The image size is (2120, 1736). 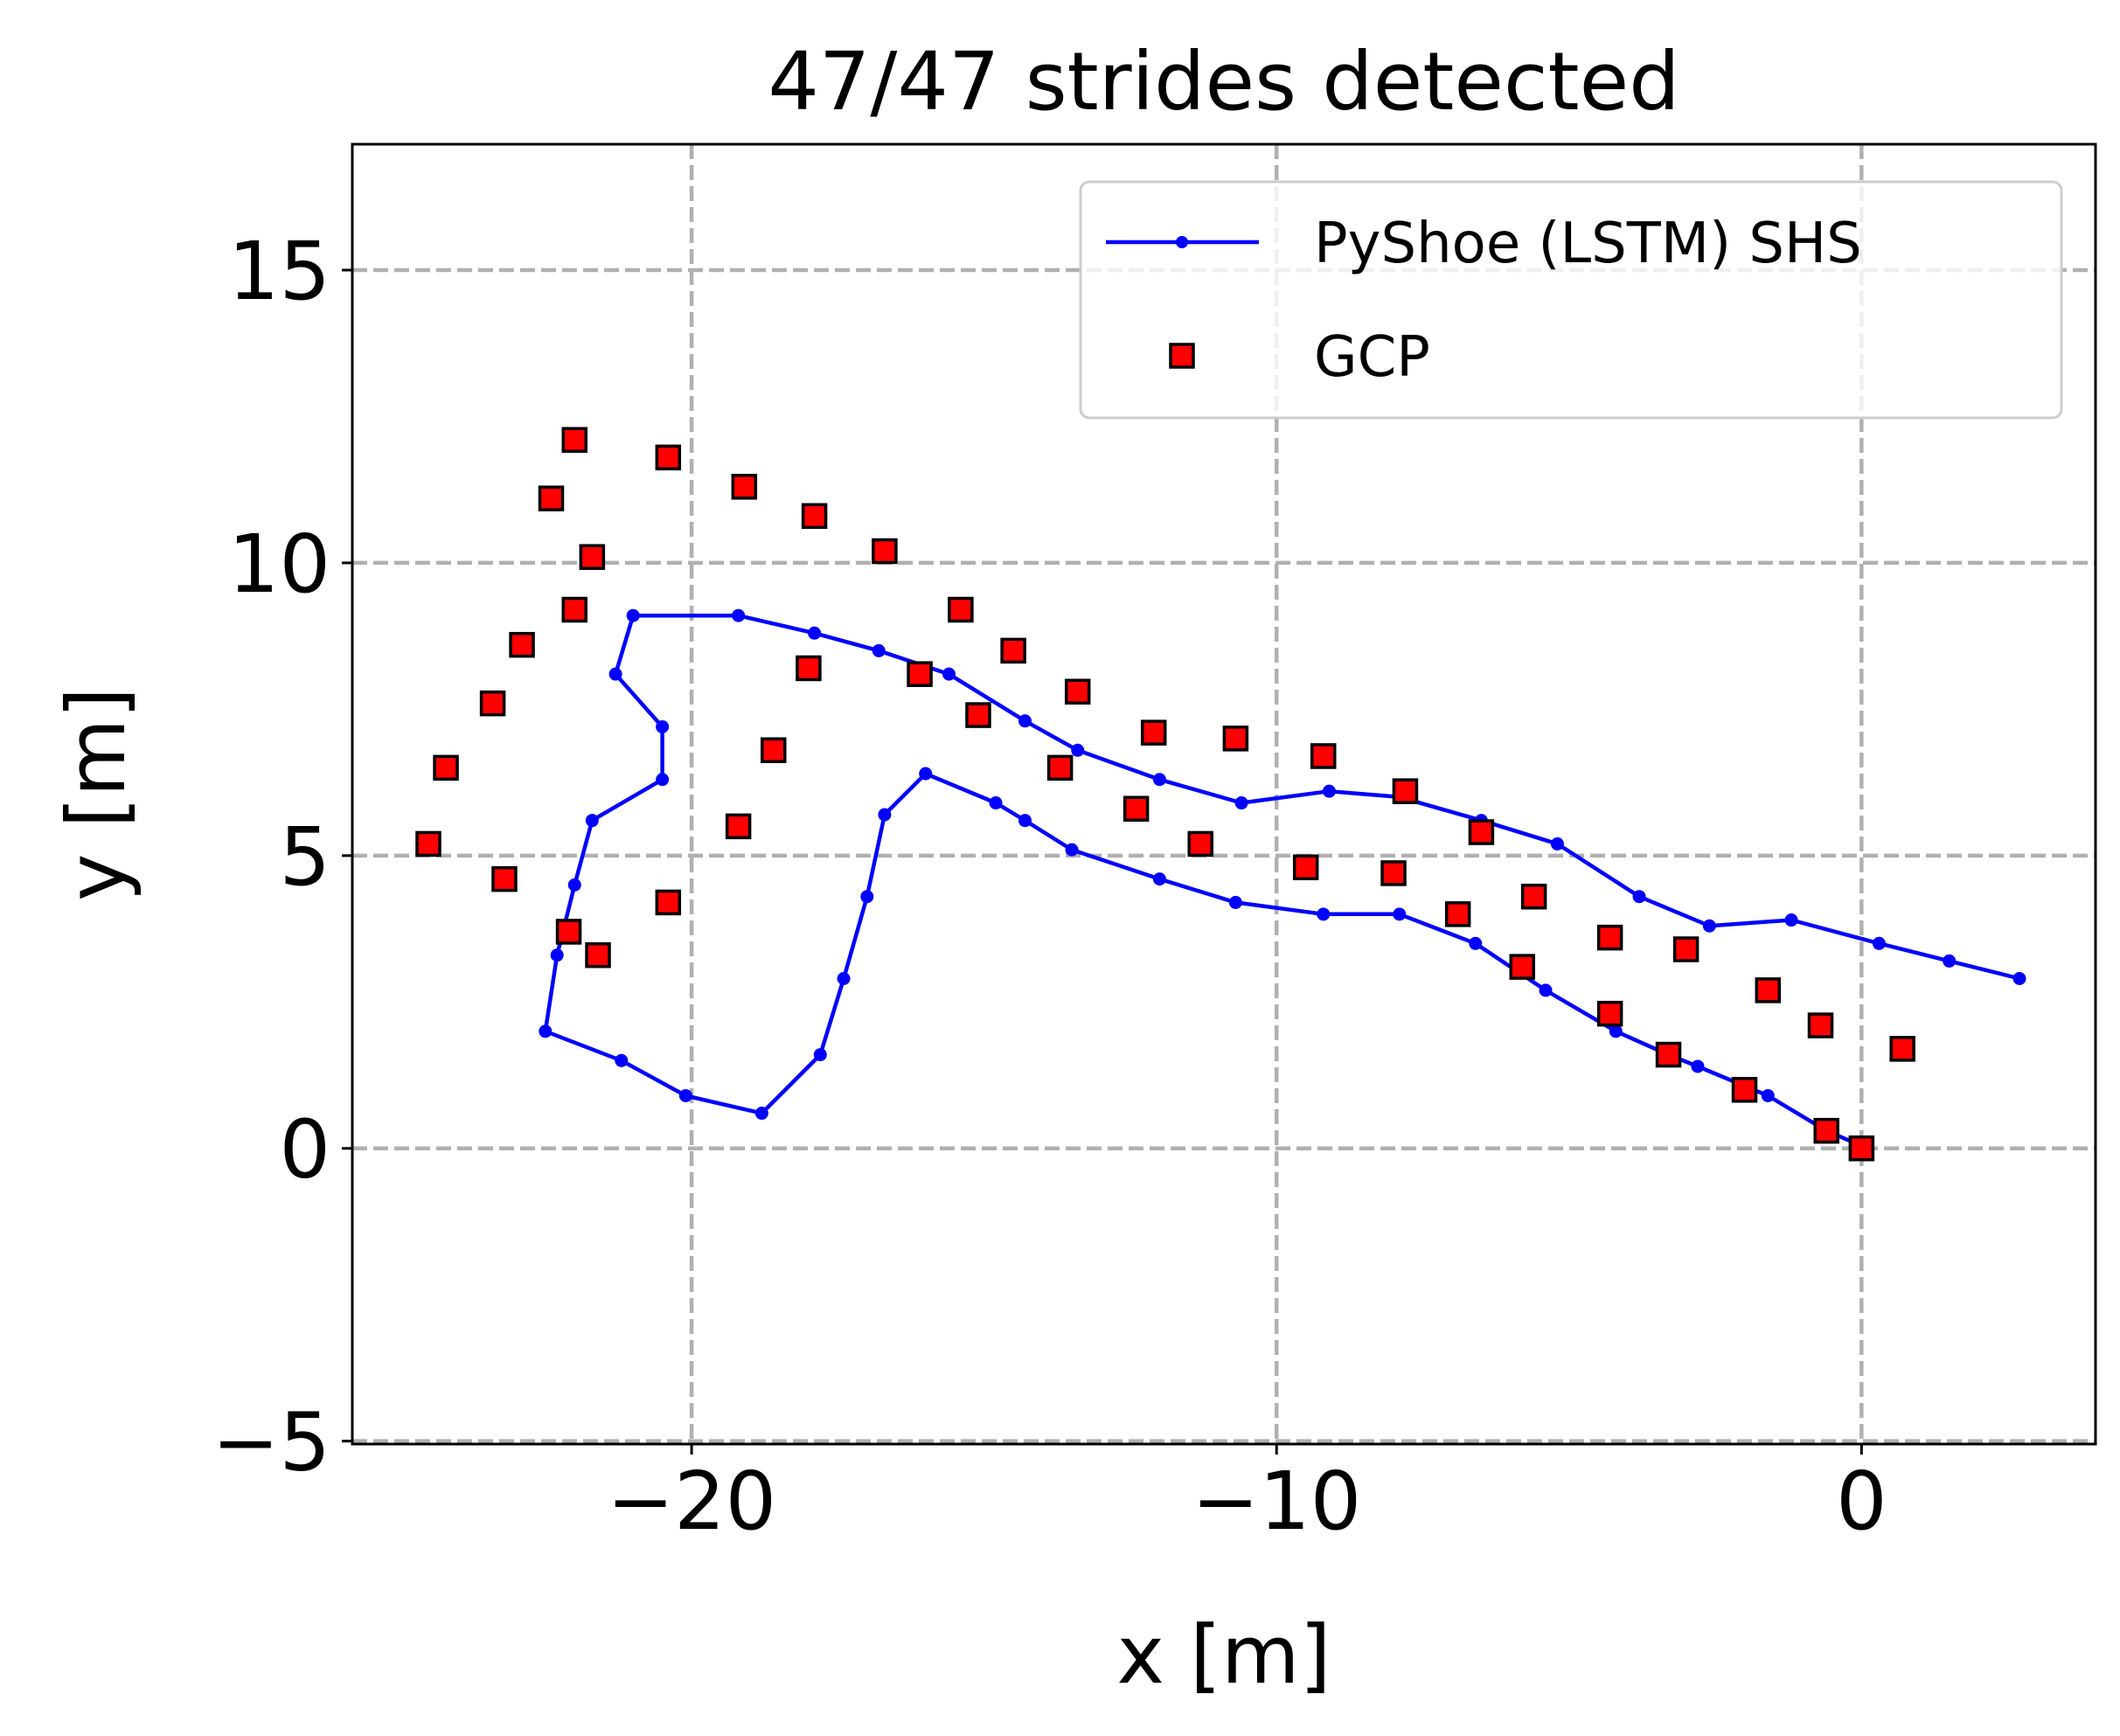 I want to click on legend-dot-swatch, so click(x=1182, y=242).